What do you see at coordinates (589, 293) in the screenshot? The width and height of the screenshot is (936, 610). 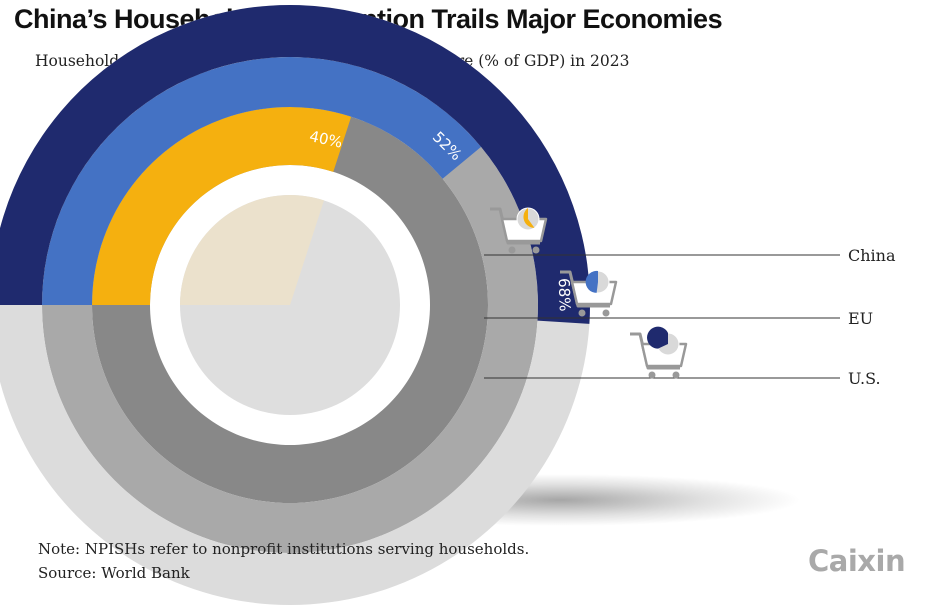 I see `shopping-cart-eu-icon` at bounding box center [589, 293].